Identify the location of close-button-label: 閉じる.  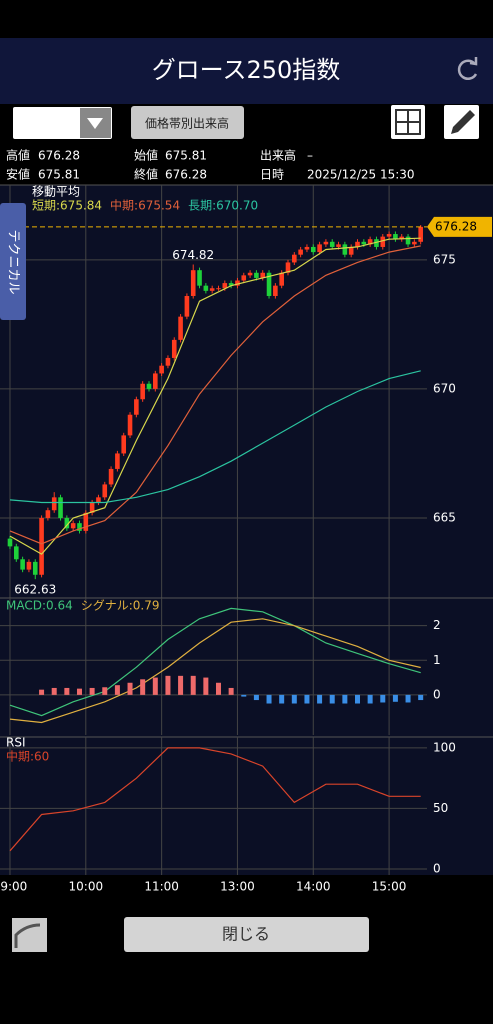
(246, 934).